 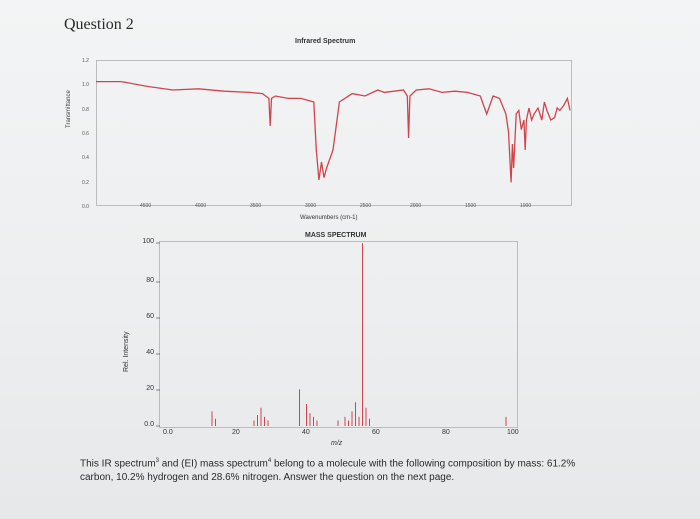 What do you see at coordinates (168, 432) in the screenshot?
I see `ms-x-tick-label: 0.0` at bounding box center [168, 432].